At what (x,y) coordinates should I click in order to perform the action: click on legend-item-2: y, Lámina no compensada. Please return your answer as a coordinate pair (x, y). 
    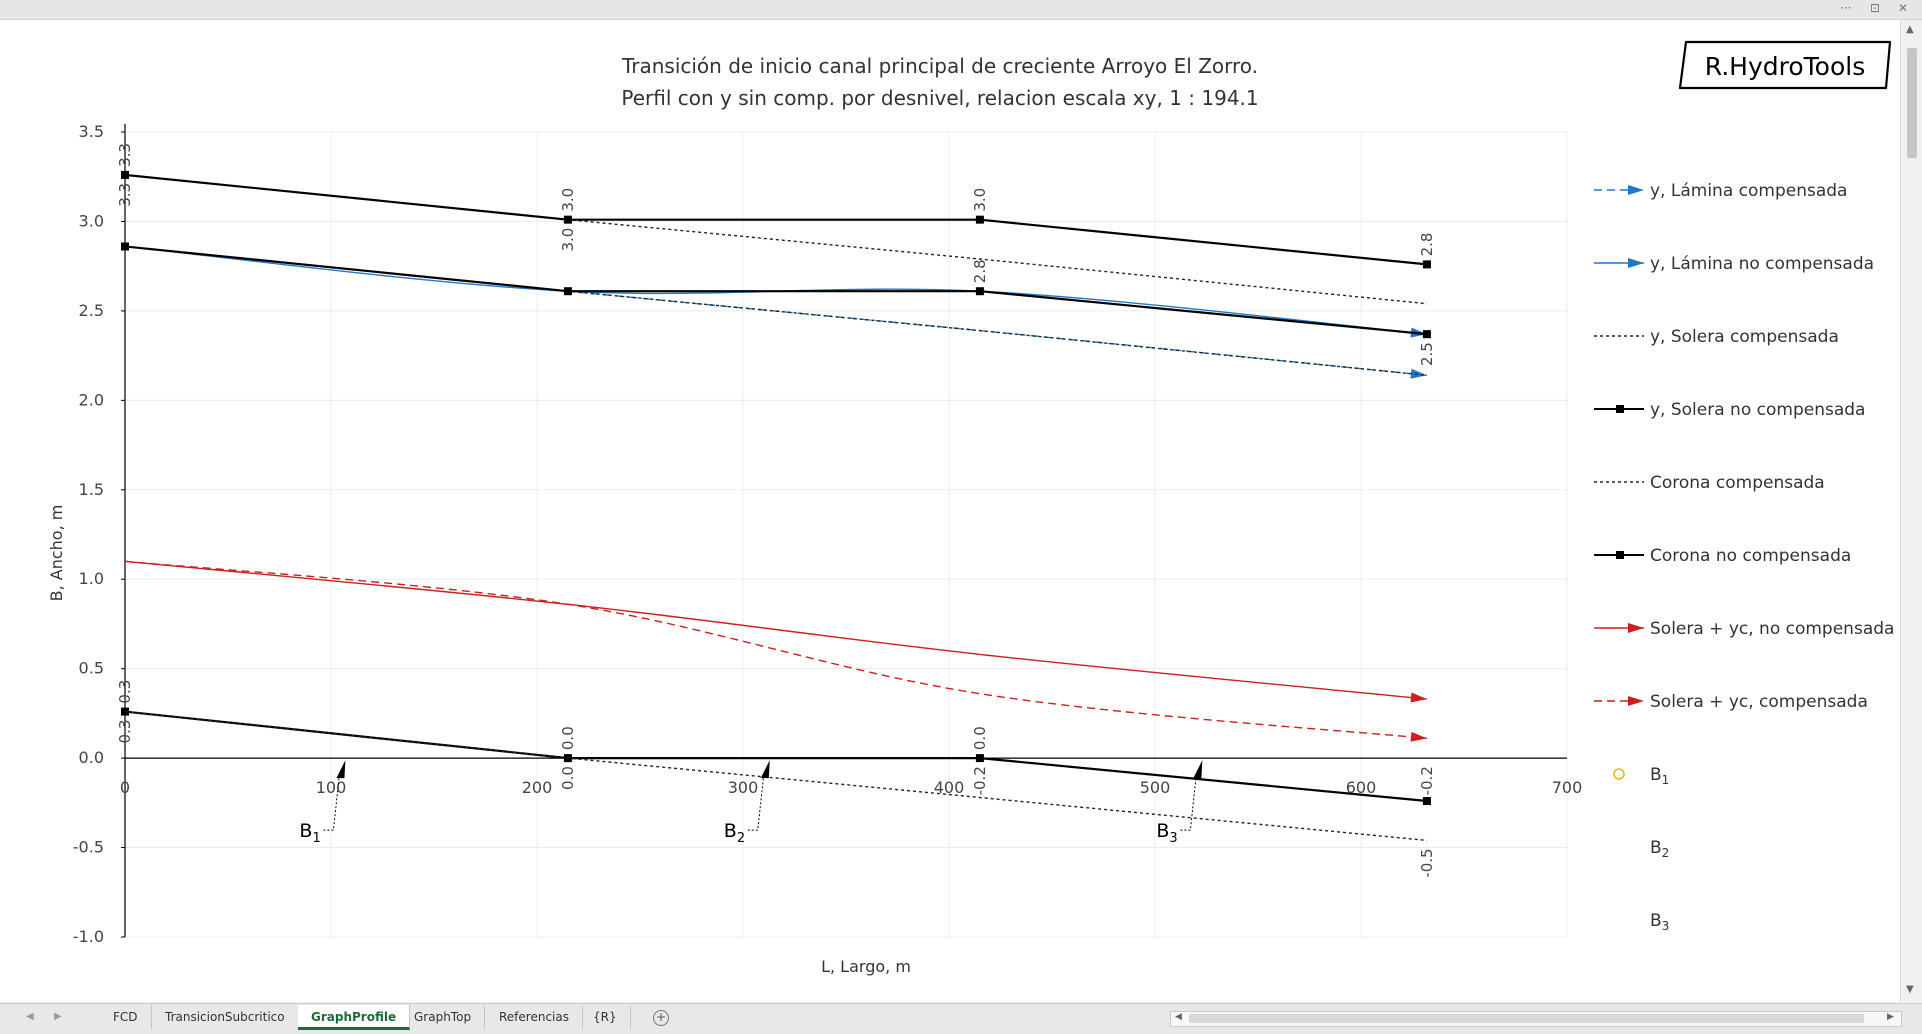
    Looking at the image, I should click on (1734, 264).